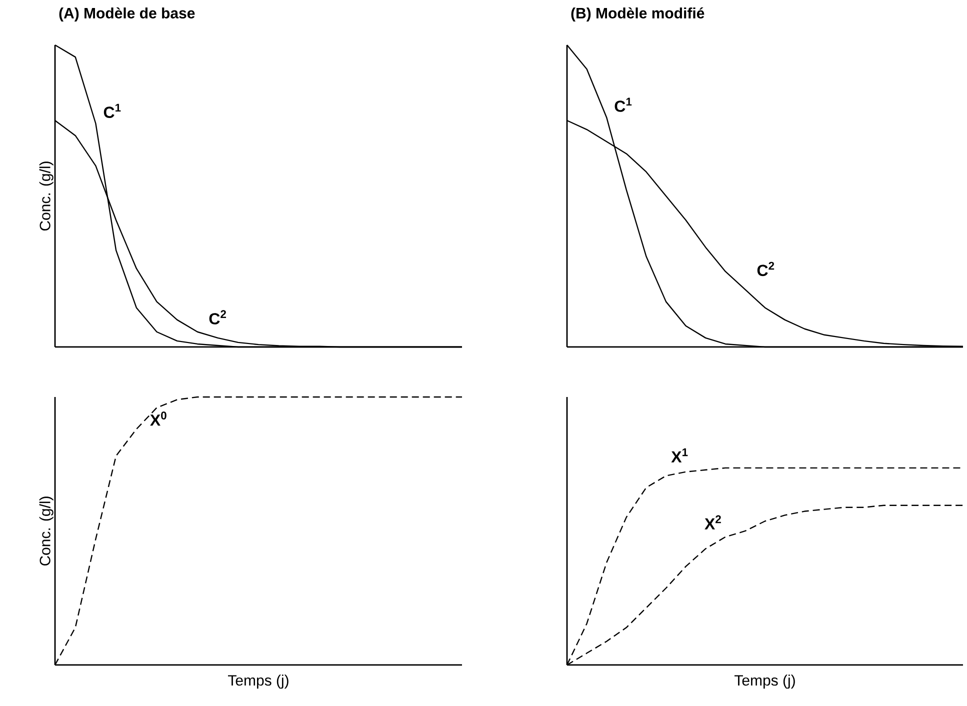 The height and width of the screenshot is (706, 967). What do you see at coordinates (712, 522) in the screenshot?
I see `series-label: X$^{2}$` at bounding box center [712, 522].